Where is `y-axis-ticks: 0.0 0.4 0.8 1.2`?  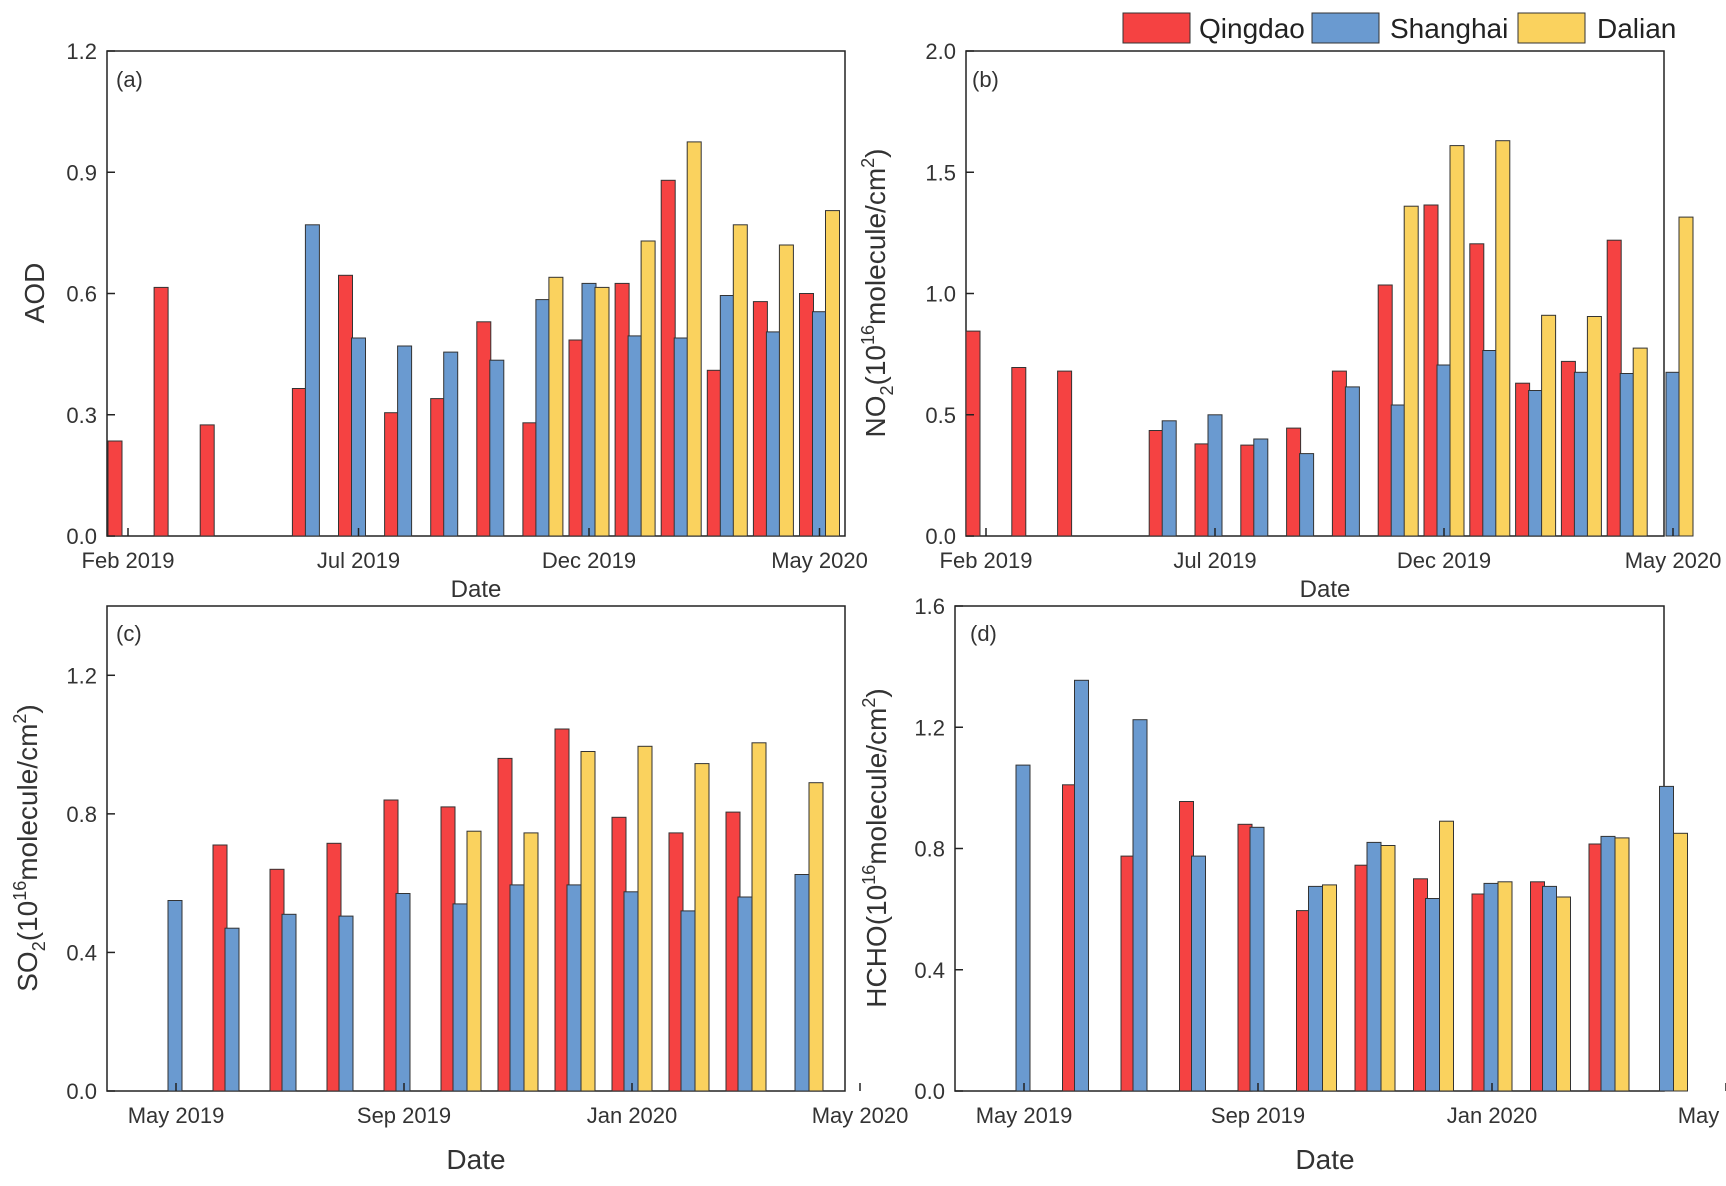
y-axis-ticks: 0.0 0.4 0.8 1.2 is located at coordinates (90, 883).